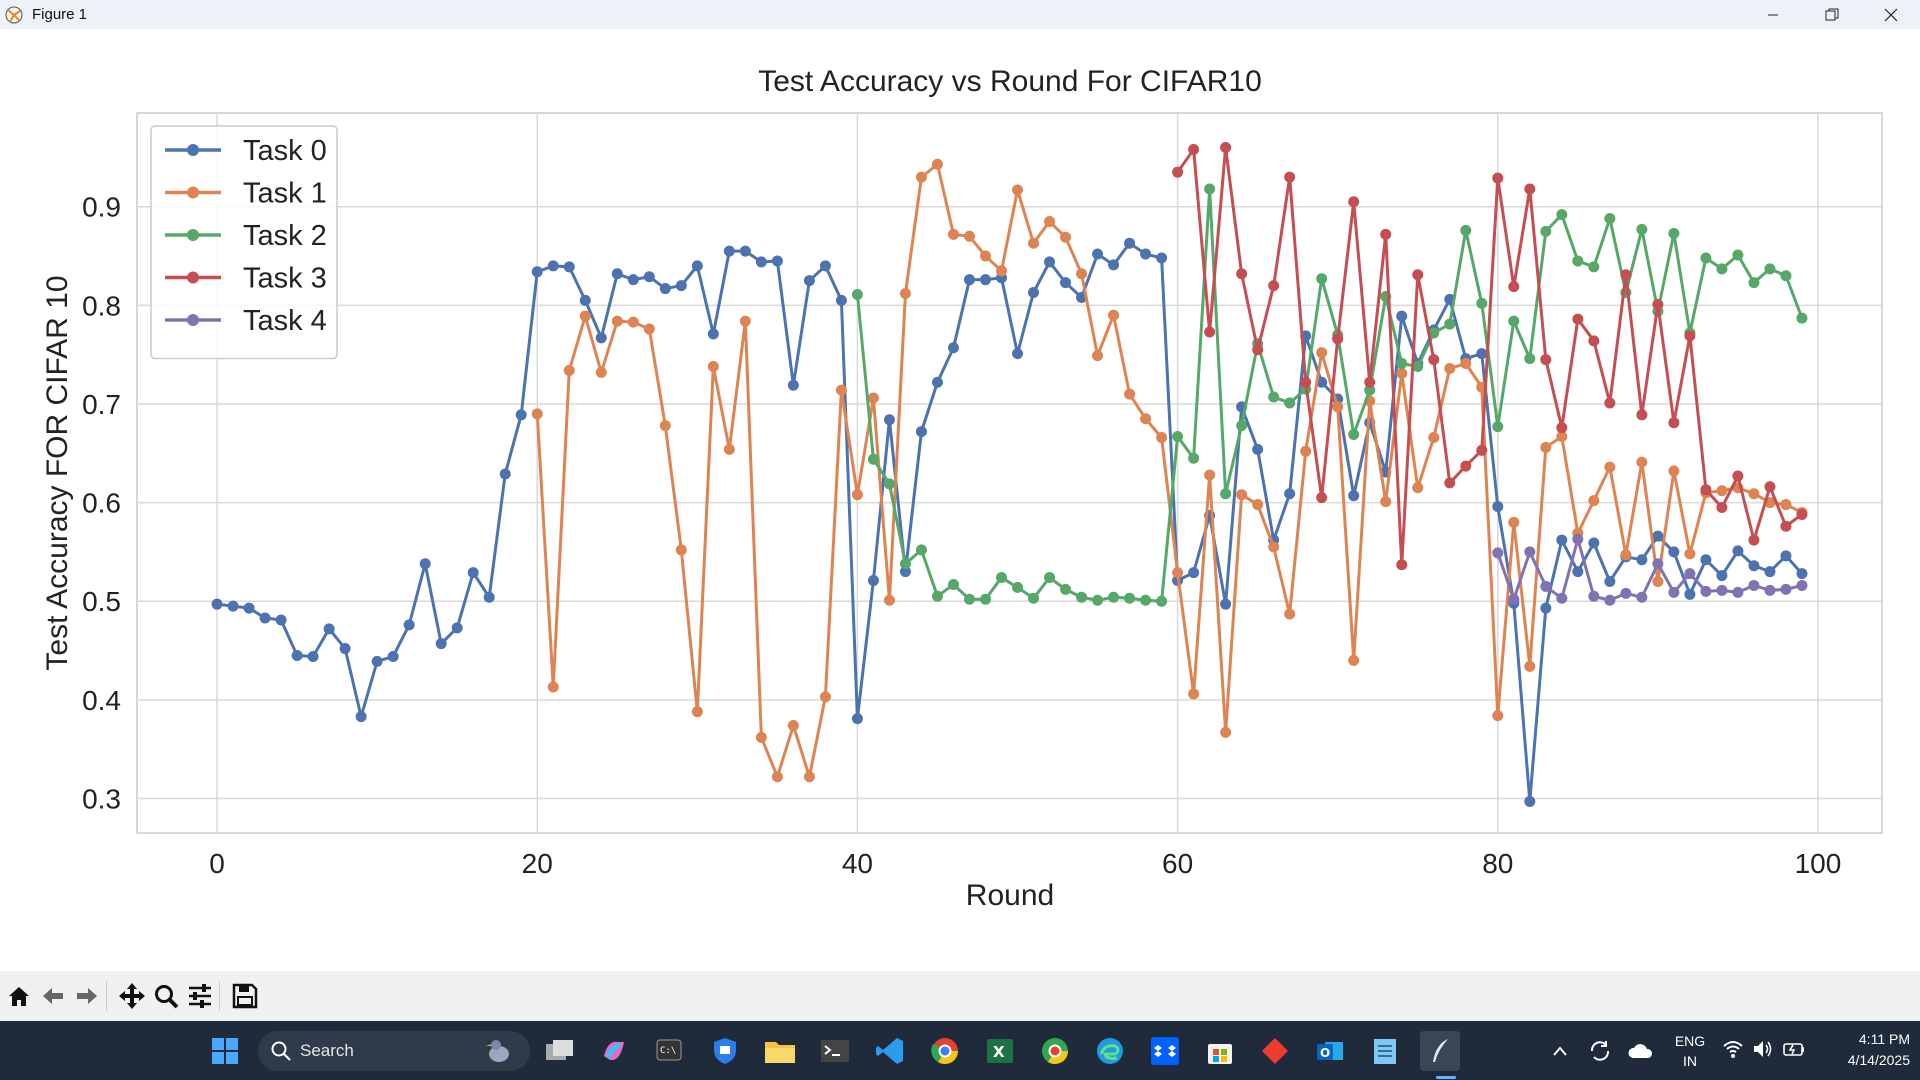 The height and width of the screenshot is (1080, 1920). I want to click on zoom-button, so click(166, 996).